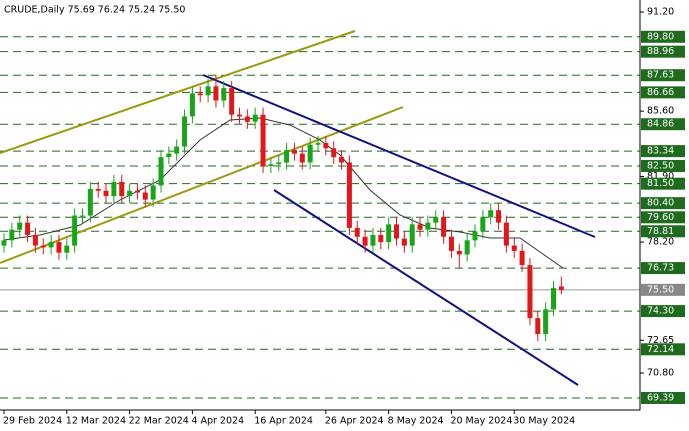  What do you see at coordinates (416, 421) in the screenshot?
I see `x-tick-label: 8 May 2024` at bounding box center [416, 421].